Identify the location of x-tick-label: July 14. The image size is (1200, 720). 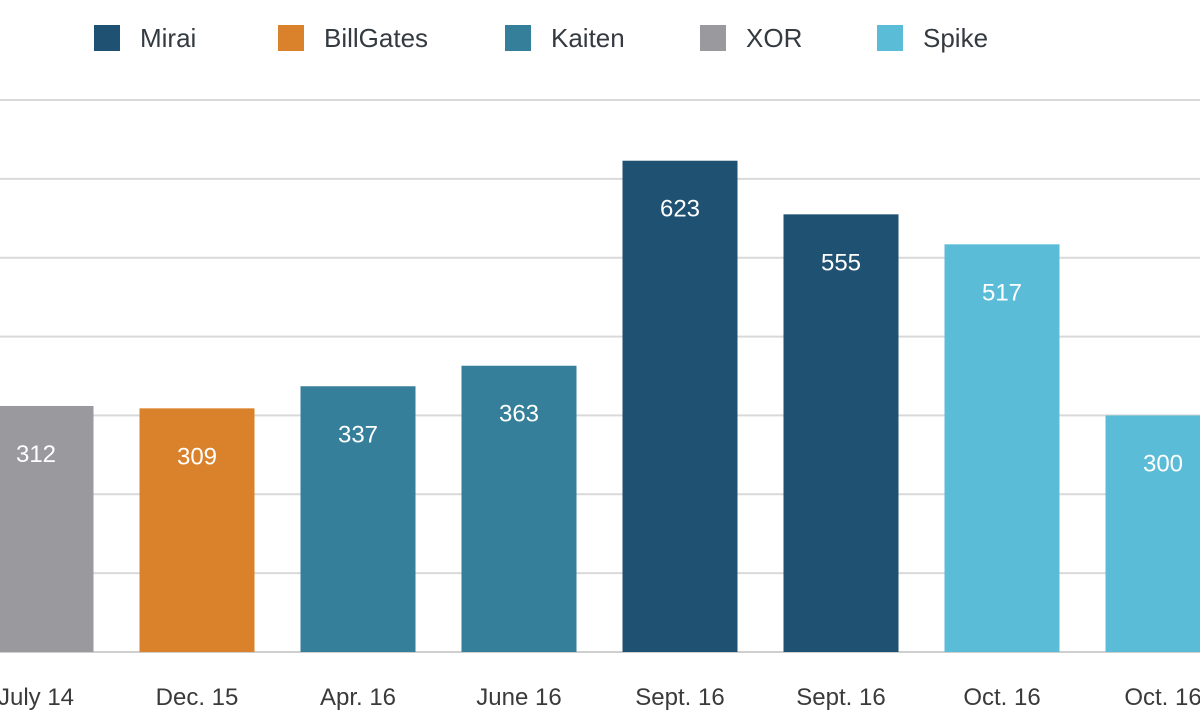
(37, 697).